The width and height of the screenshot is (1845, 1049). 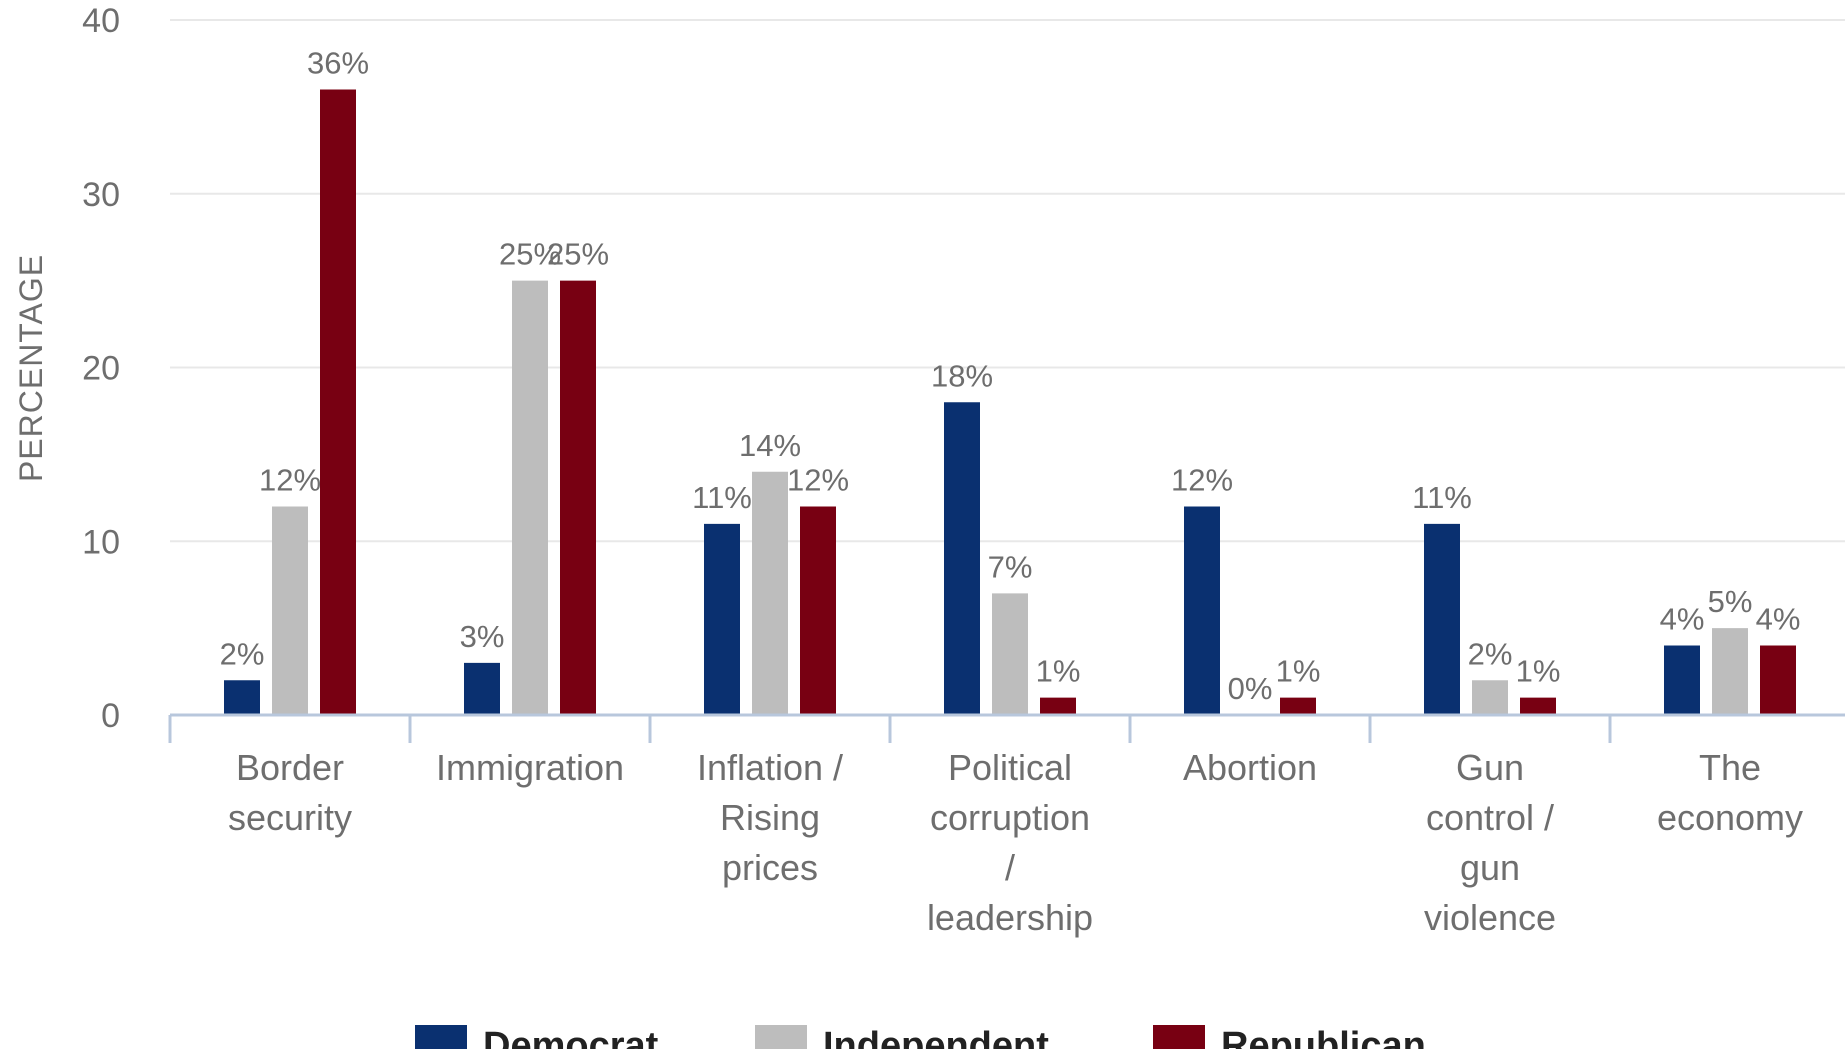 I want to click on y-tick-label: 20, so click(x=101, y=369).